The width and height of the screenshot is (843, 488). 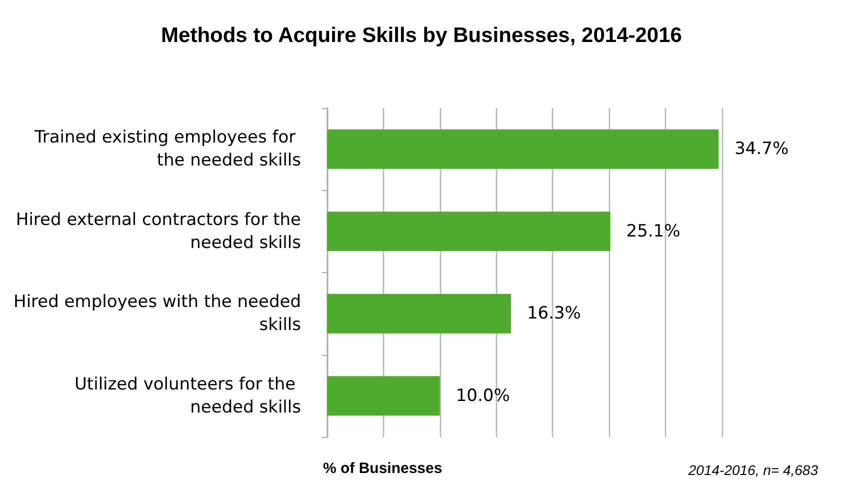 I want to click on x-axis-title: % of Businesses, so click(x=382, y=468).